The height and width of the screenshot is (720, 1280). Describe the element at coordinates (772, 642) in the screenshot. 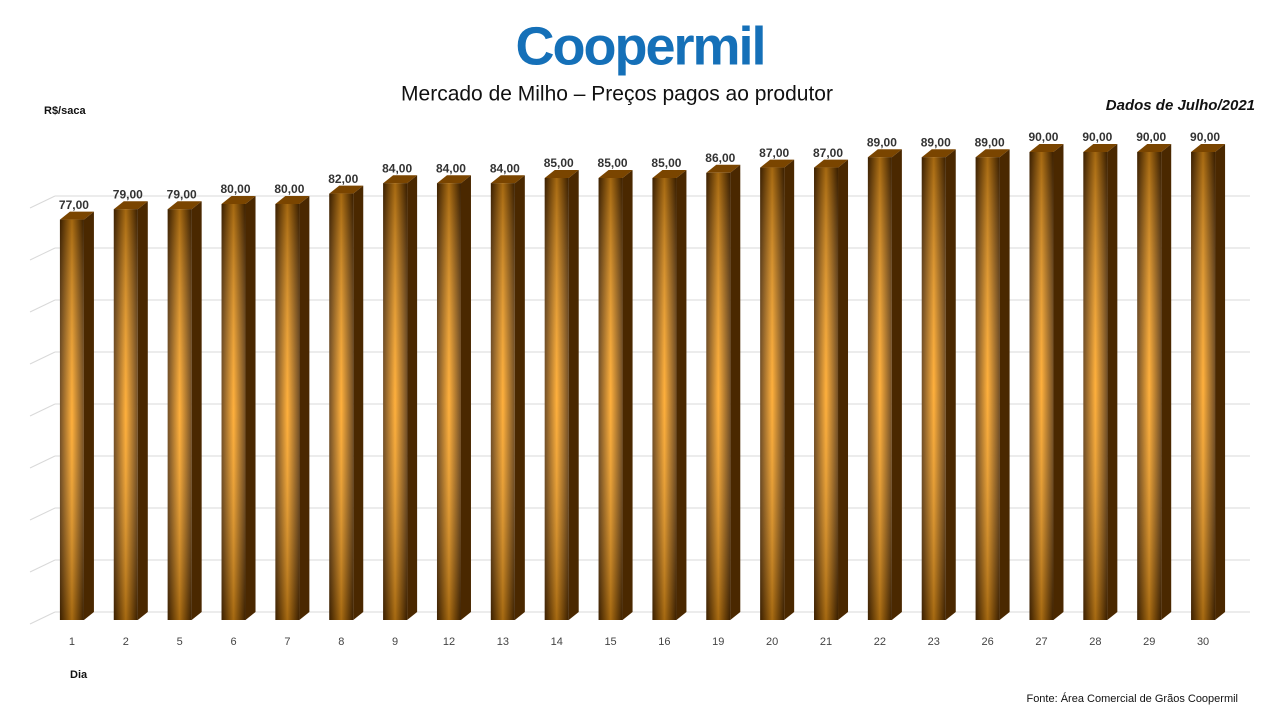

I see `x-tick-label: 20` at that location.